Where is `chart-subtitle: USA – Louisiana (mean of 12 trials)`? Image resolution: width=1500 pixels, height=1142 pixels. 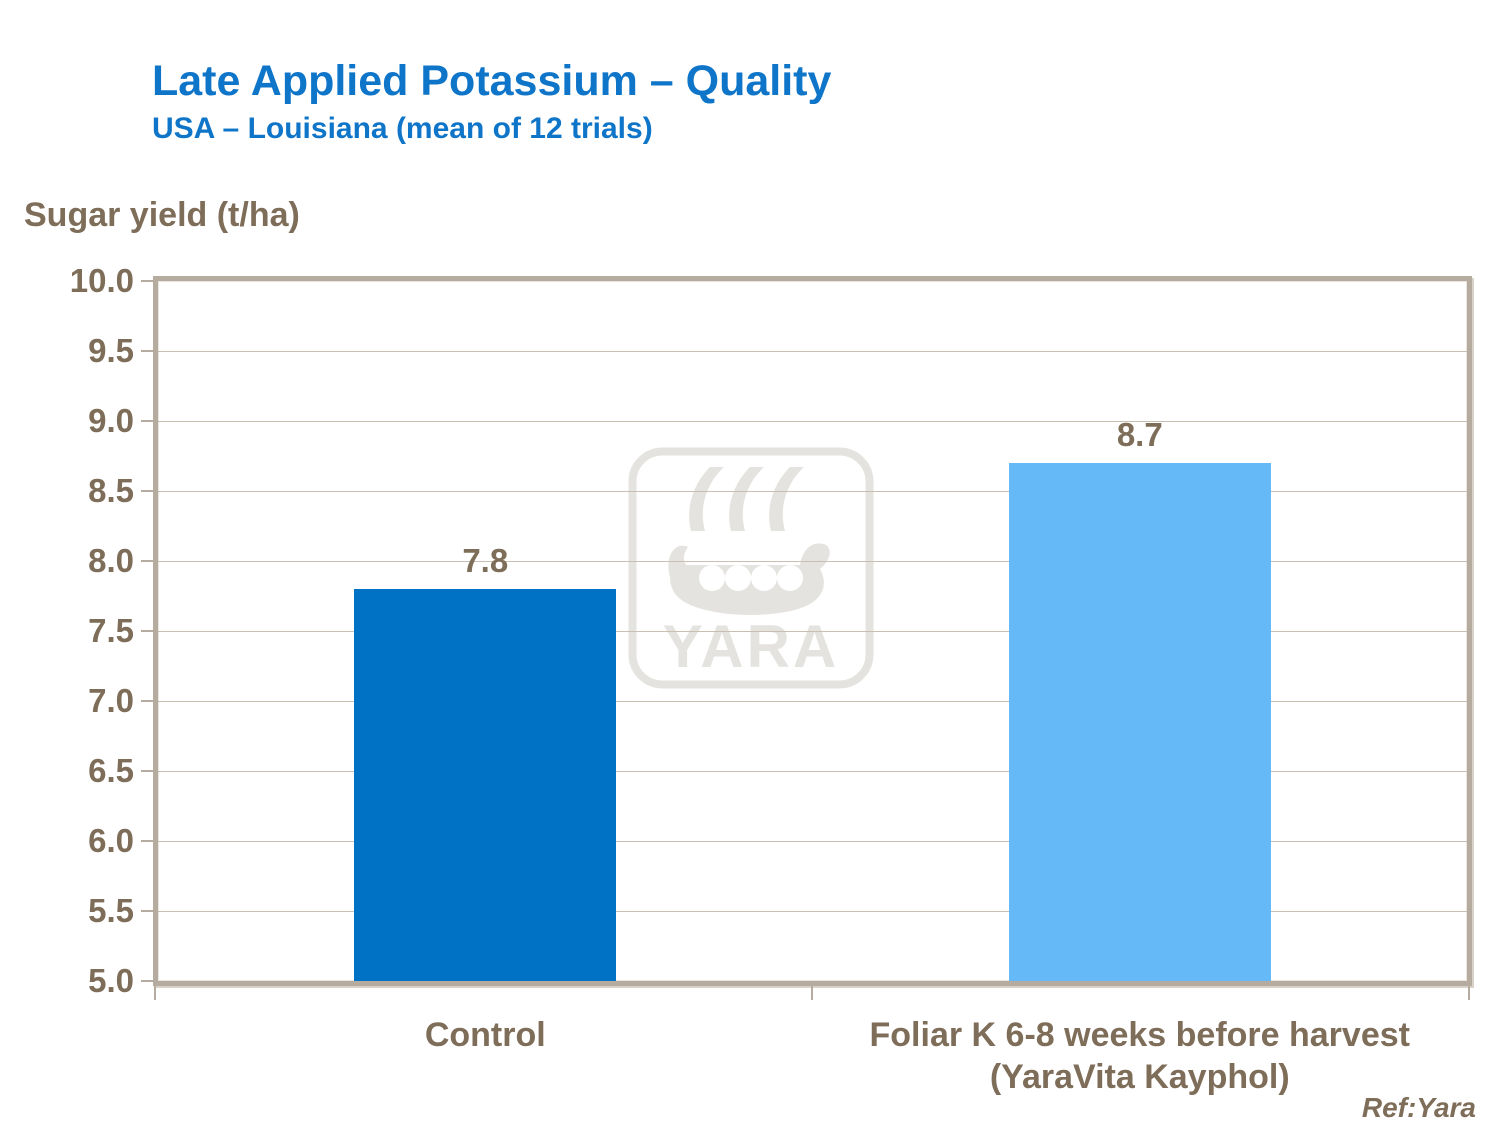 chart-subtitle: USA – Louisiana (mean of 12 trials) is located at coordinates (402, 128).